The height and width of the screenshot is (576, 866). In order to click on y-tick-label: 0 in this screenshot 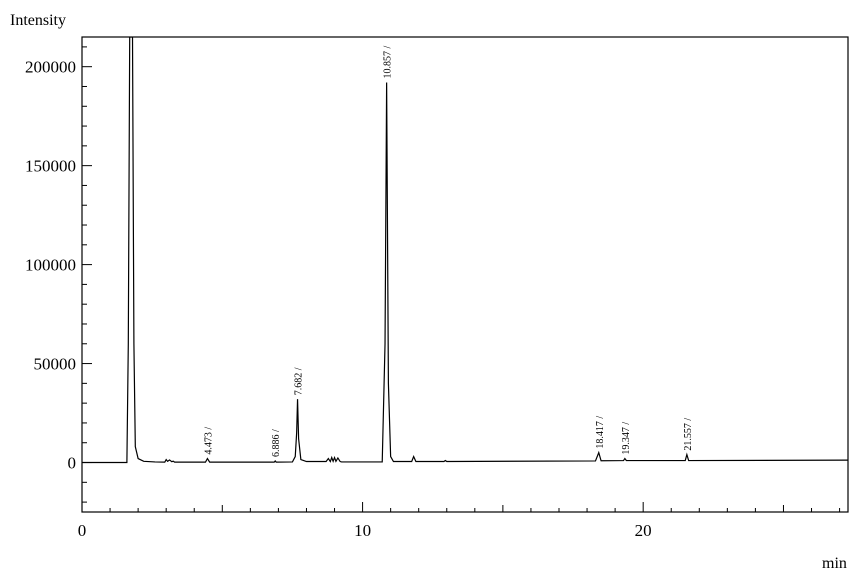, I will do `click(72, 463)`.